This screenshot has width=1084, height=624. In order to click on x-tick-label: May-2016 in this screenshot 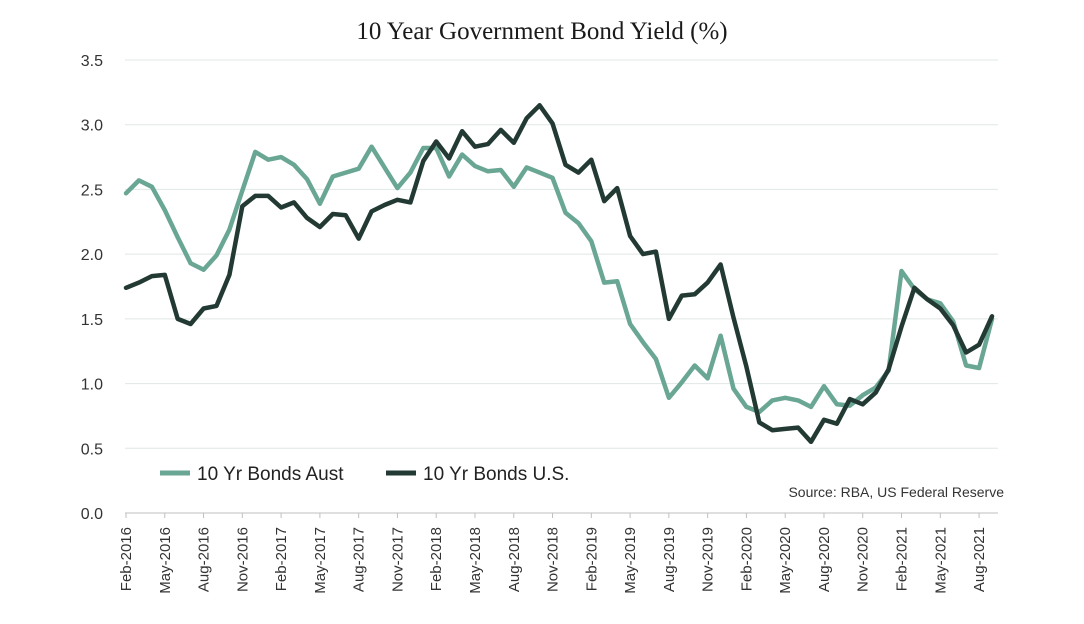, I will do `click(165, 560)`.